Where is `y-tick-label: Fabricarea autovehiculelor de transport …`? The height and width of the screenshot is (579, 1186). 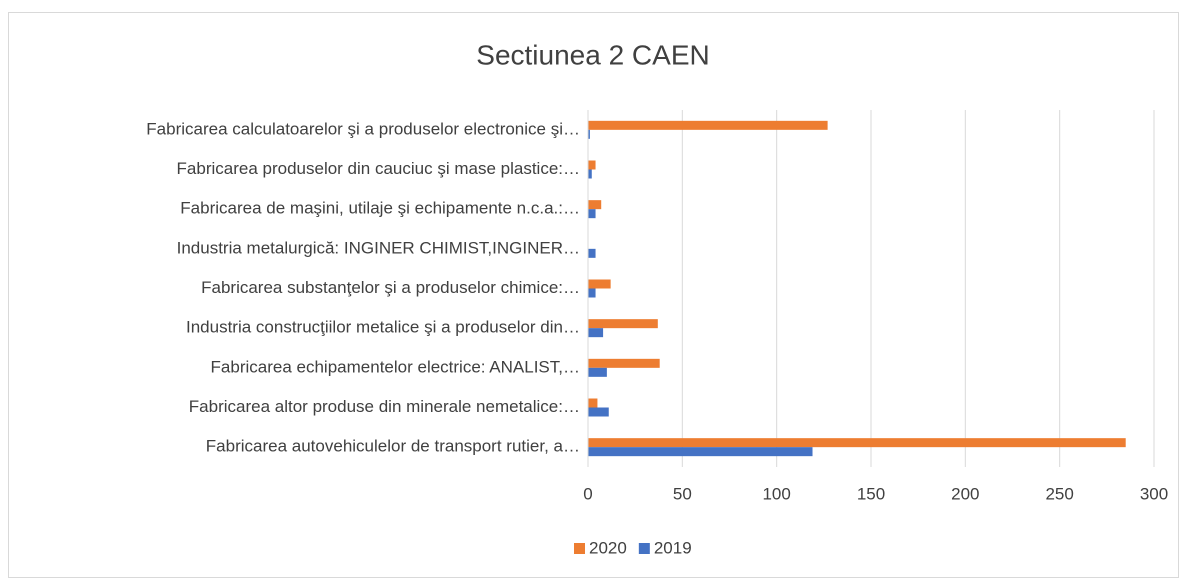 y-tick-label: Fabricarea autovehiculelor de transport … is located at coordinates (393, 446).